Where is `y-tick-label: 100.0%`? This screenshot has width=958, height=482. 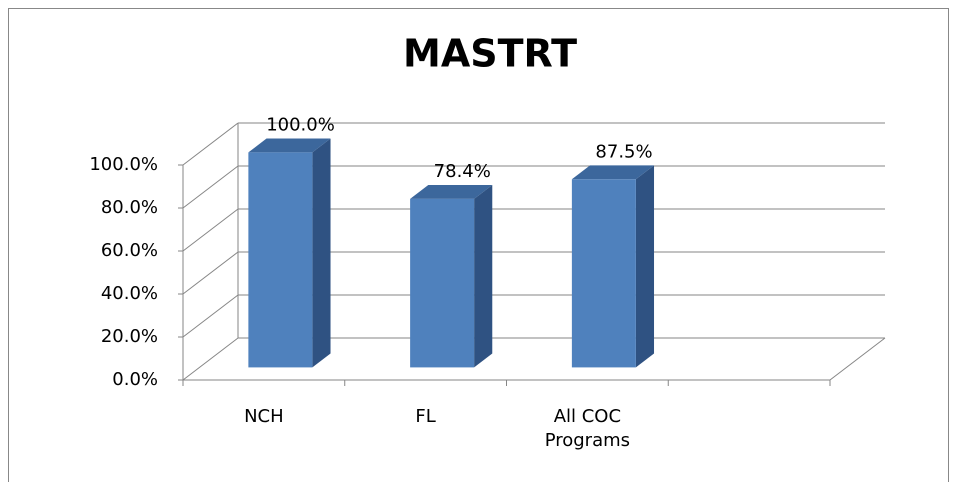
y-tick-label: 100.0% is located at coordinates (123, 164).